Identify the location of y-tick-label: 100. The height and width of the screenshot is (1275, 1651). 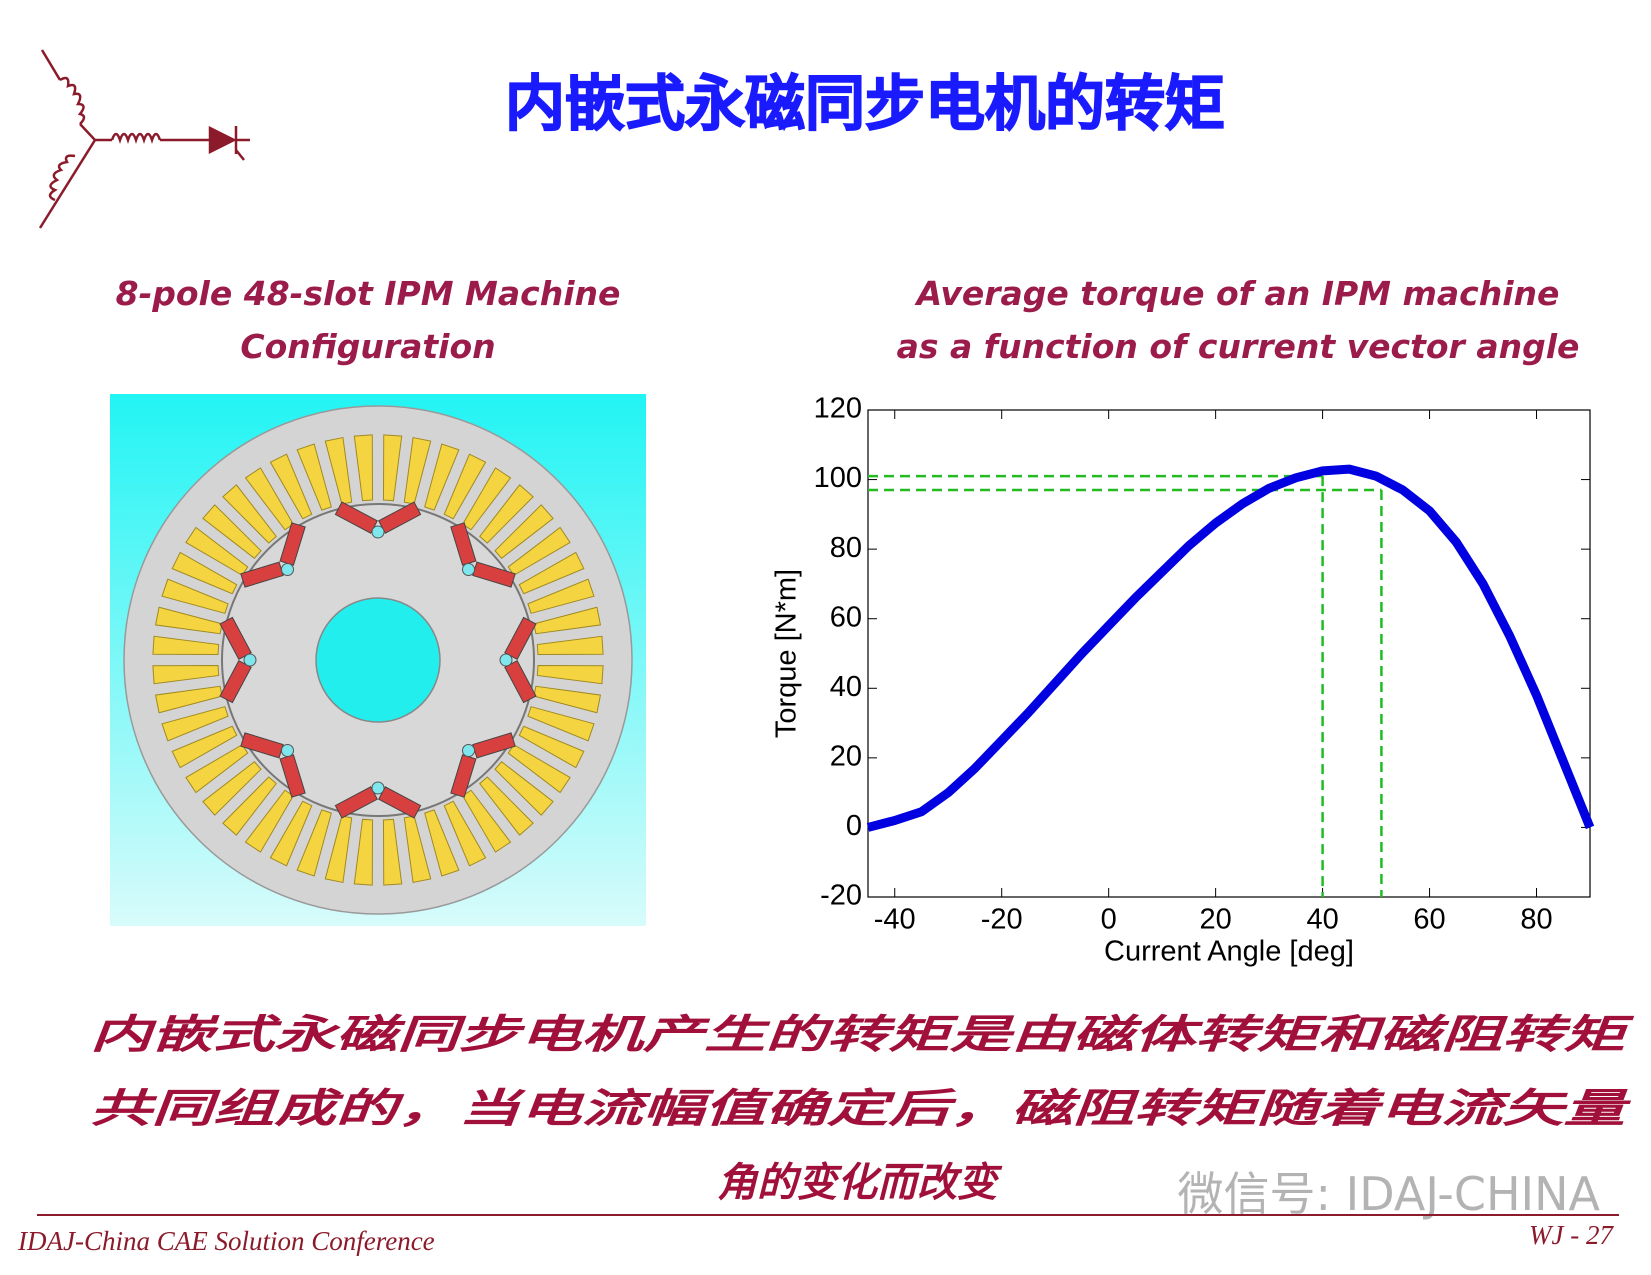
(838, 478).